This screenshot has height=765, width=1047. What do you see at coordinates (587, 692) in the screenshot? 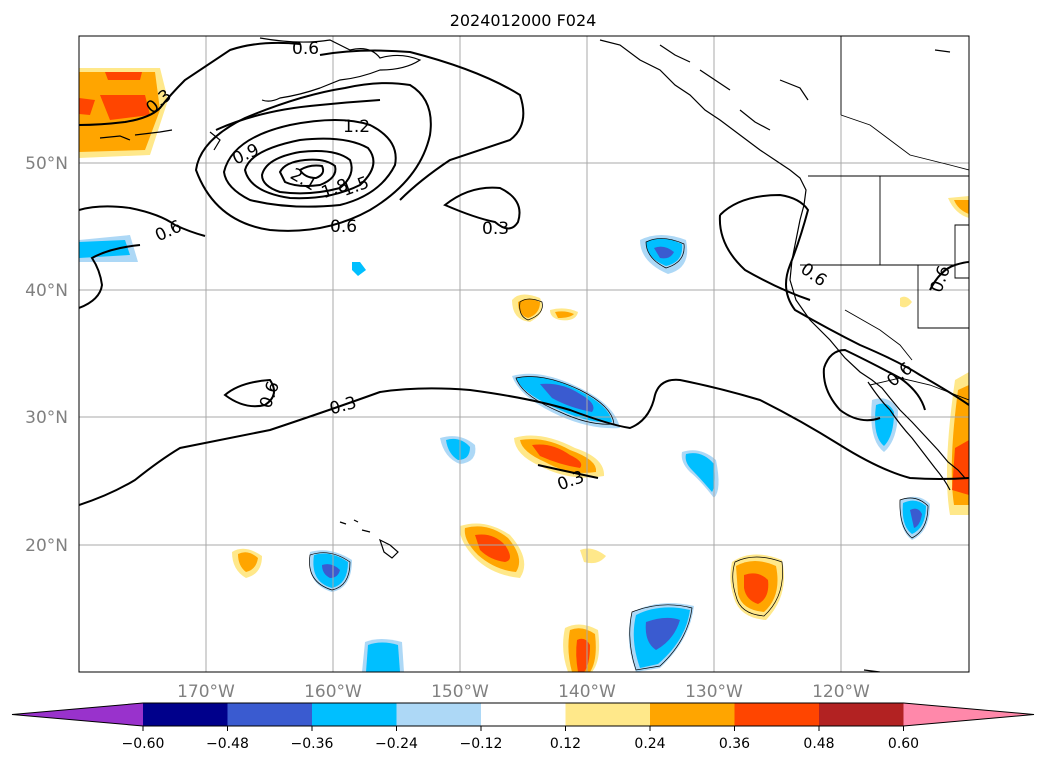
I see `lon-label: 140°W` at bounding box center [587, 692].